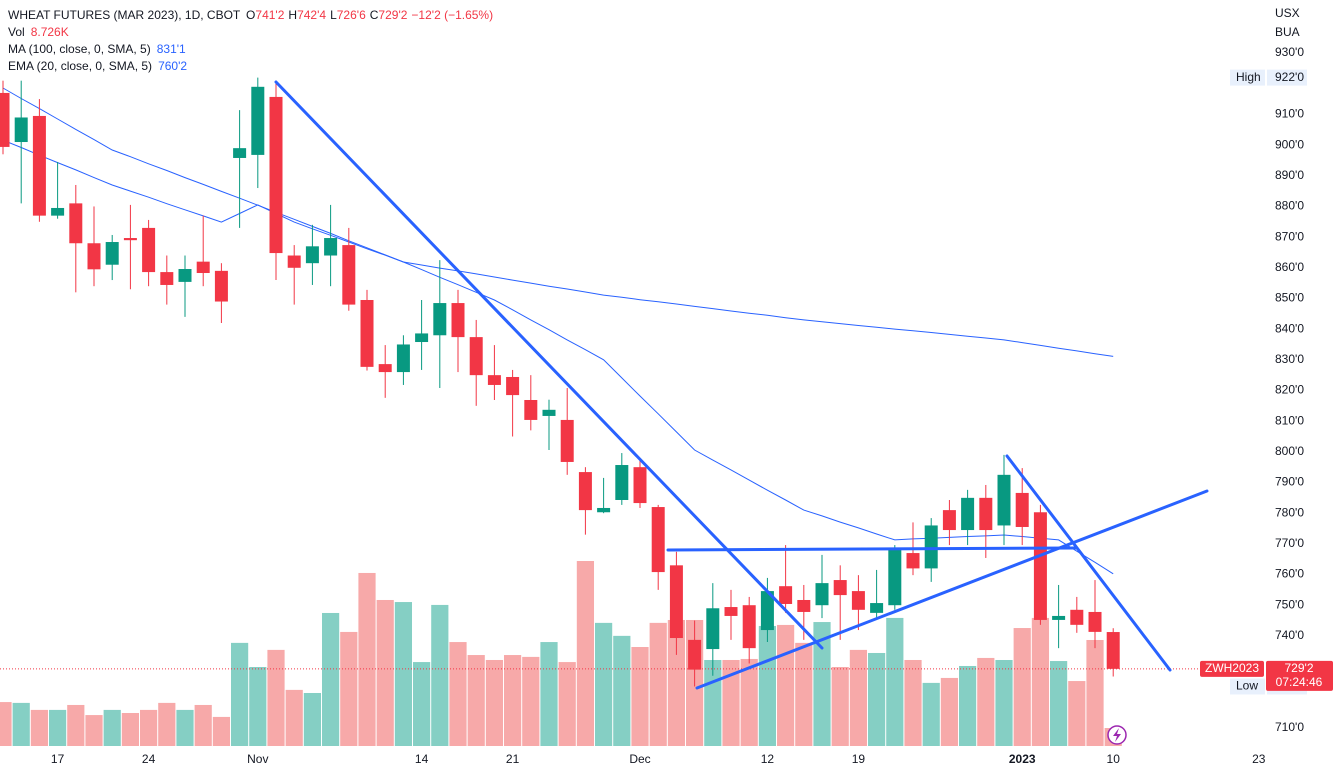 The image size is (1335, 773). What do you see at coordinates (250, 15) in the screenshot?
I see `ohlc-label: O` at bounding box center [250, 15].